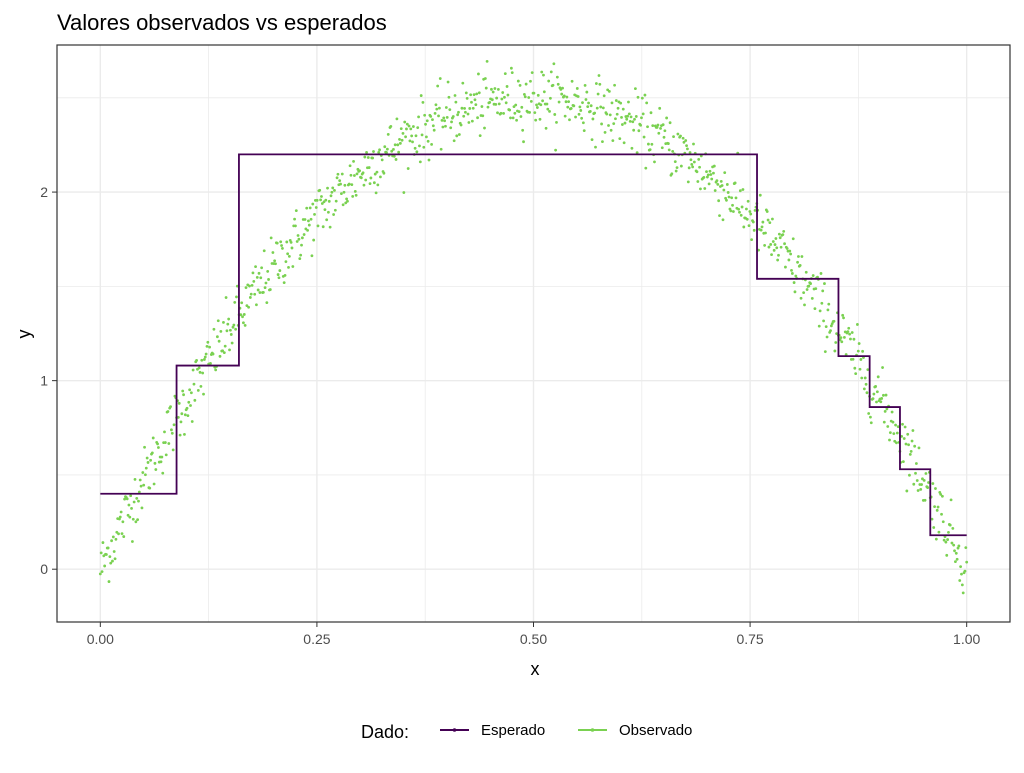  I want to click on y-tick-label: 2, so click(44, 192).